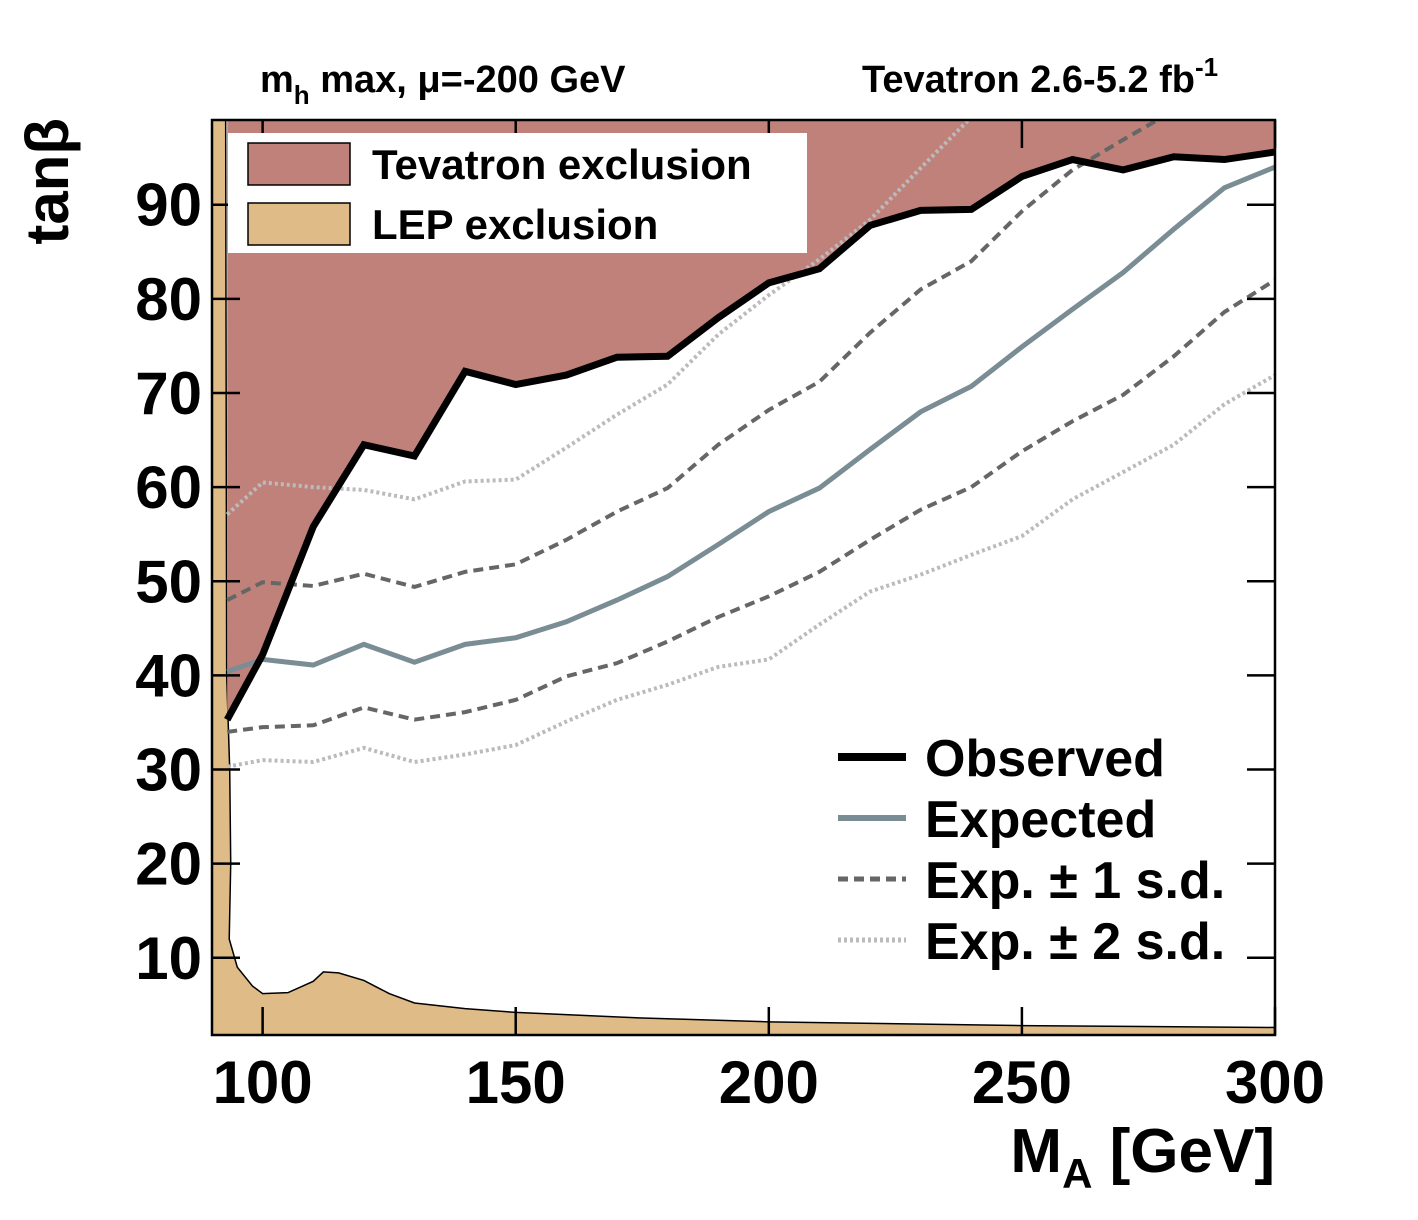 Image resolution: width=1418 pixels, height=1220 pixels. I want to click on y-tick-label: 30, so click(168, 770).